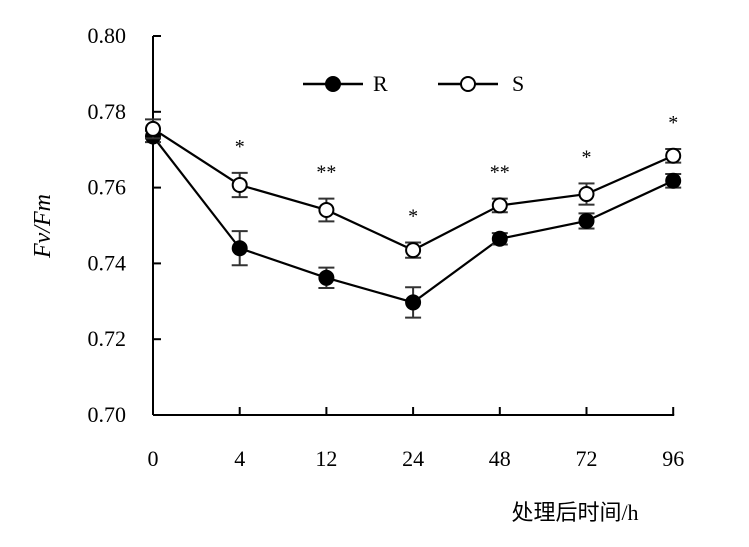 The width and height of the screenshot is (749, 547). What do you see at coordinates (380, 83) in the screenshot?
I see `legend-label: R` at bounding box center [380, 83].